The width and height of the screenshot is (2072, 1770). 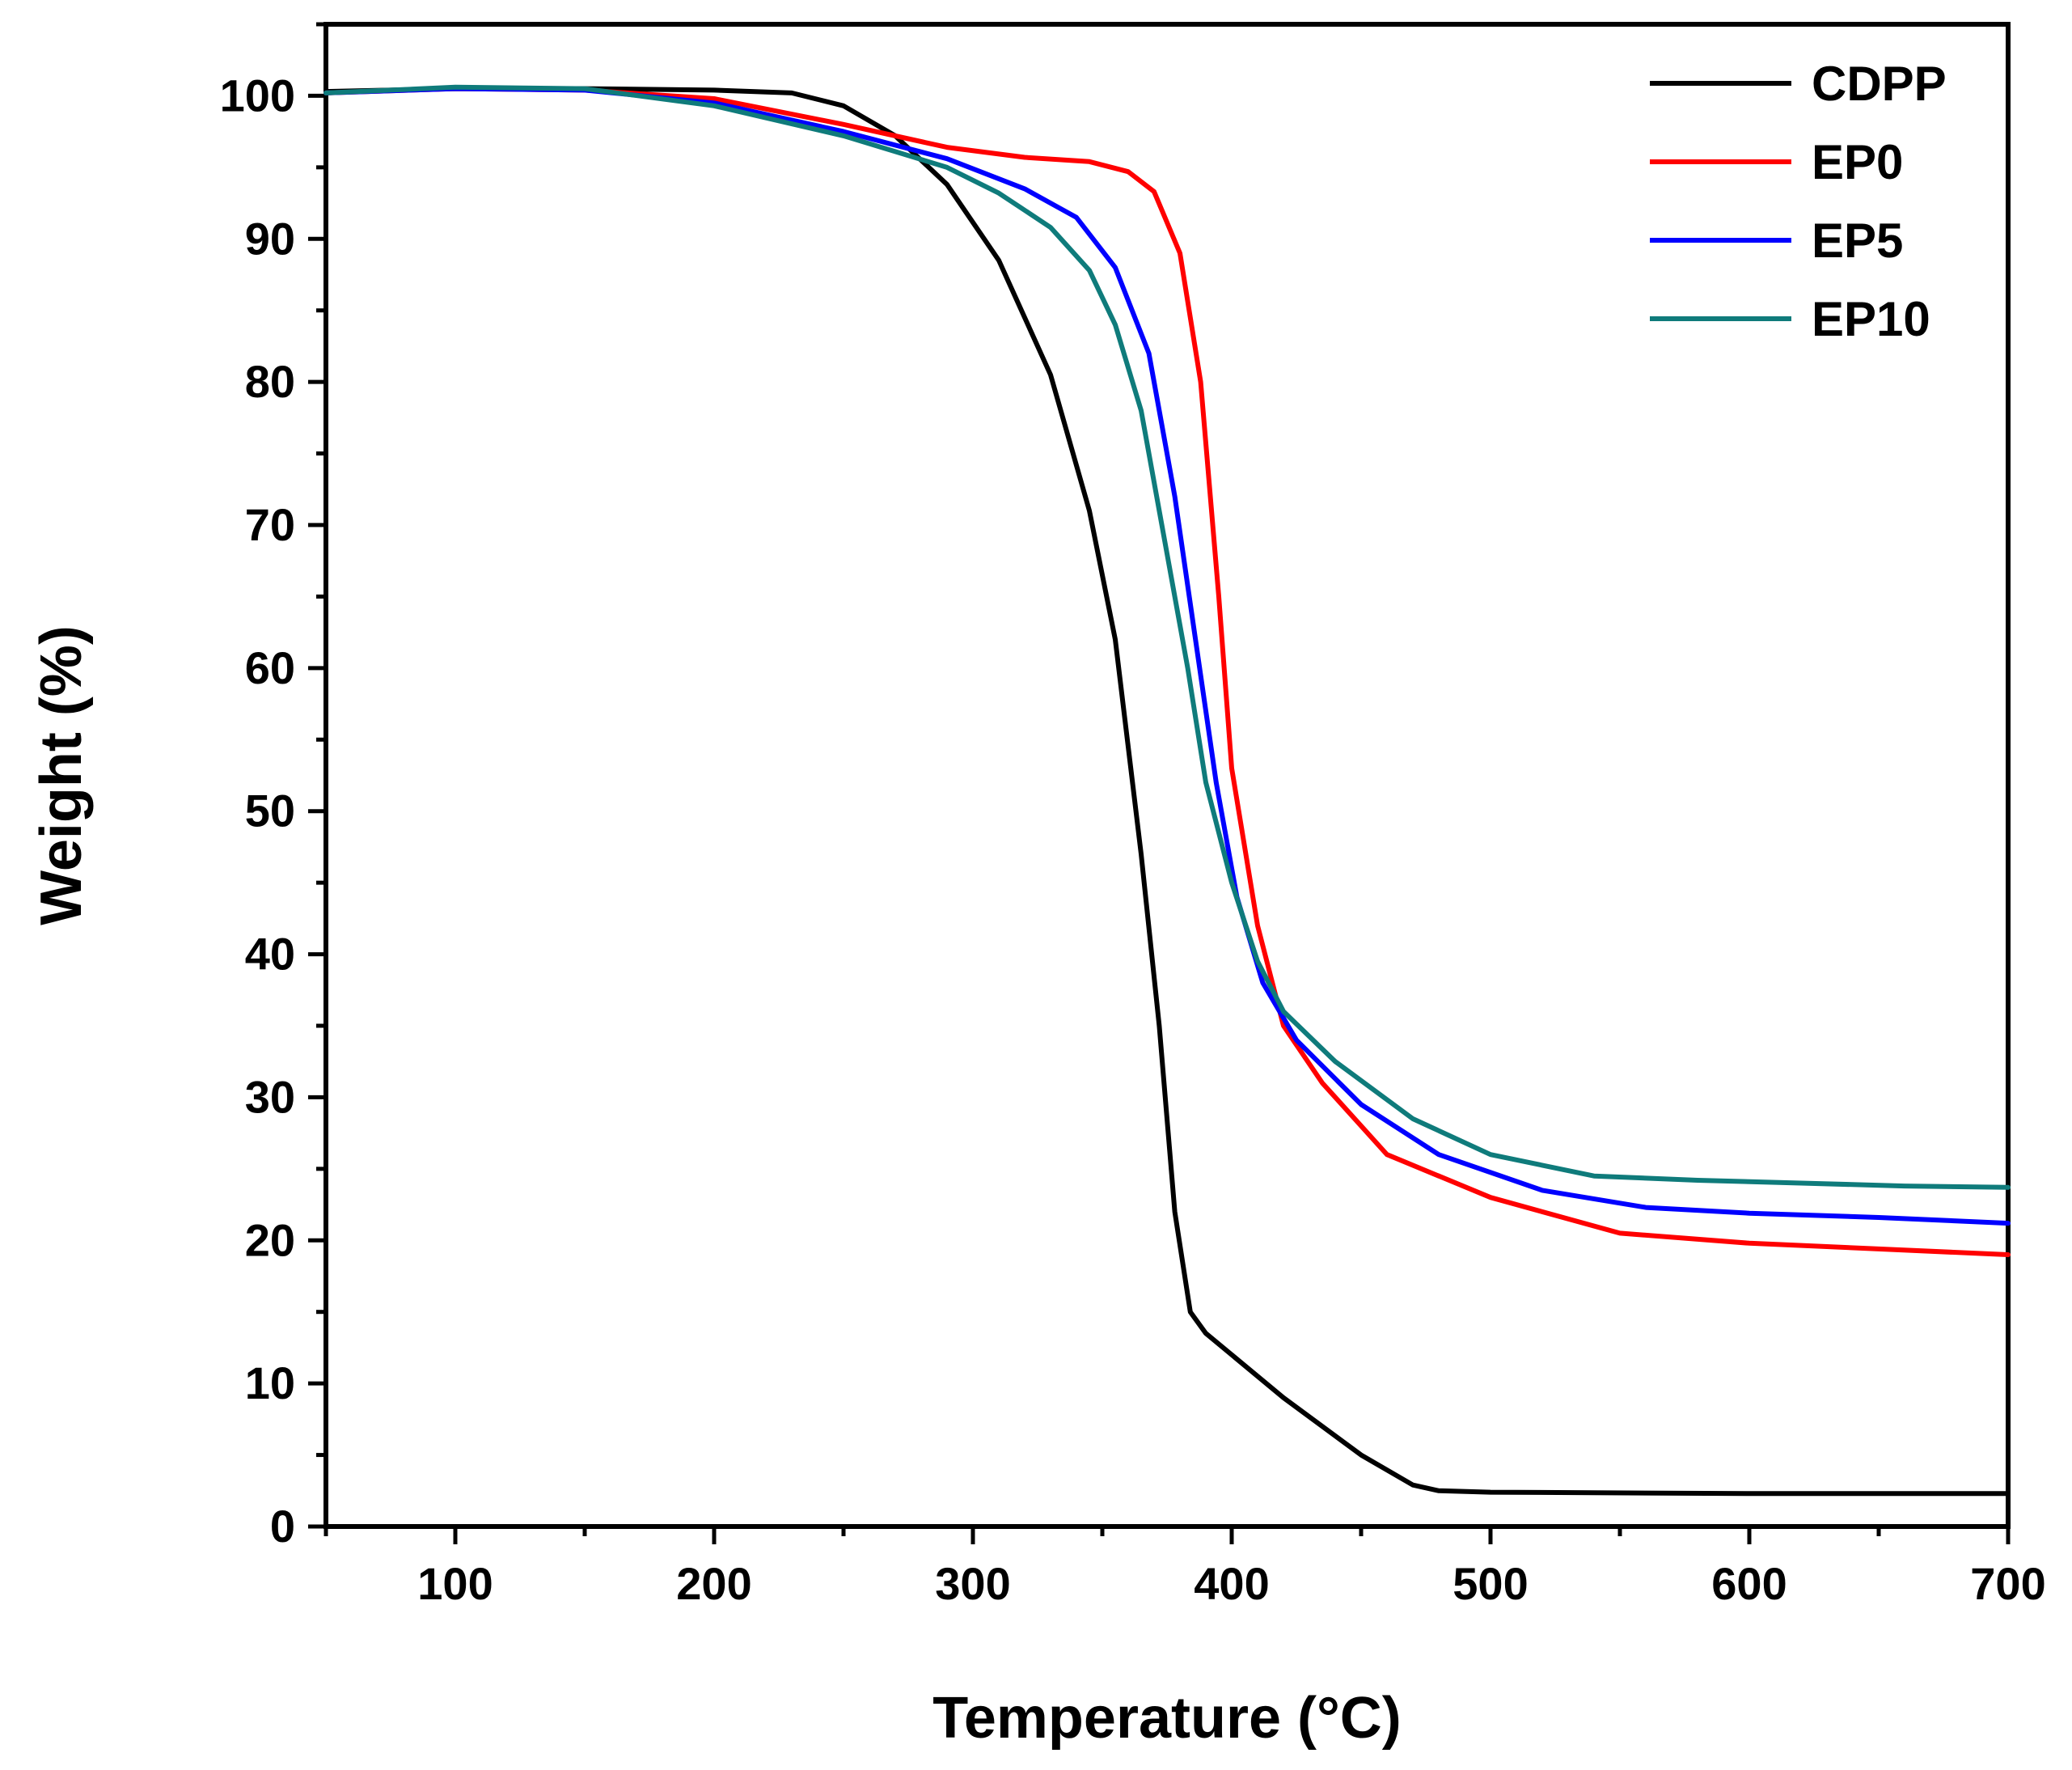 What do you see at coordinates (1798, 201) in the screenshot?
I see `legend: CDPP EP0 EP5 EP10` at bounding box center [1798, 201].